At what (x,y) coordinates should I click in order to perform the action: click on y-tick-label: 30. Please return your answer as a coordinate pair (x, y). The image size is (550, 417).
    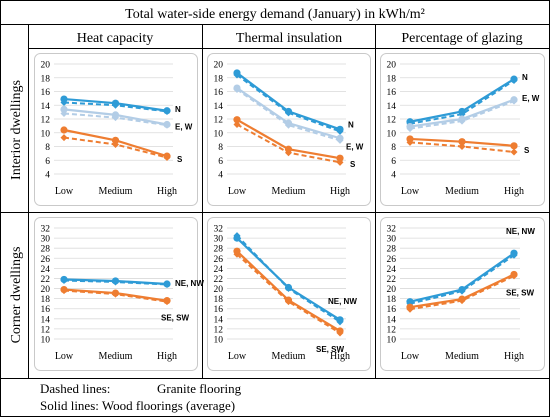
    Looking at the image, I should click on (46, 240).